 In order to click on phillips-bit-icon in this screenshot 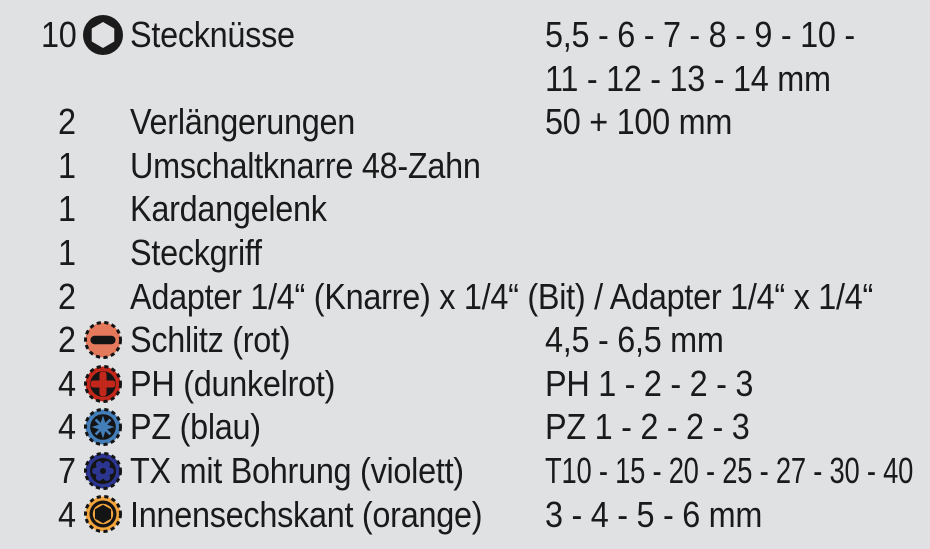, I will do `click(103, 384)`.